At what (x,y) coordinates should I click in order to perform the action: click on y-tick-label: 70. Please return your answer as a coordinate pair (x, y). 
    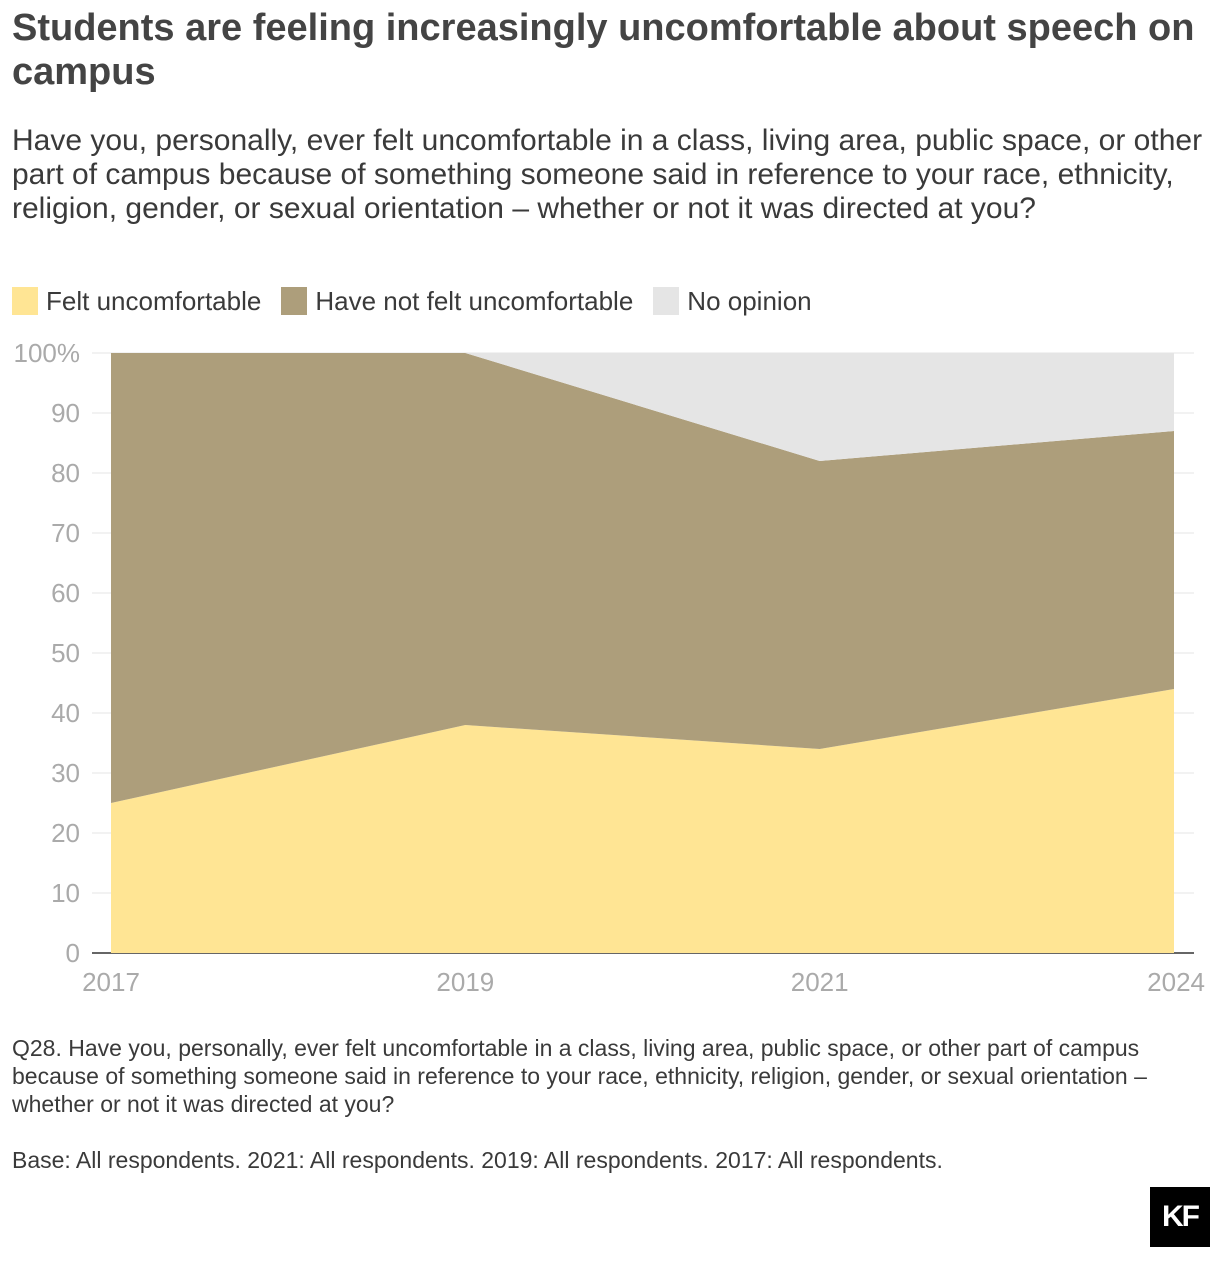
    Looking at the image, I should click on (65, 533).